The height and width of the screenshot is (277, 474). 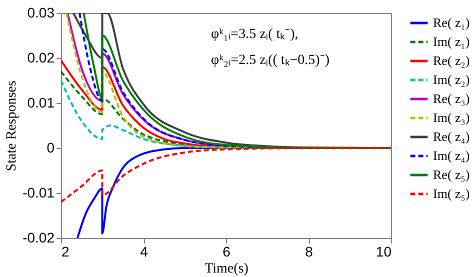 I want to click on legend-label: Re( z₄), so click(x=451, y=136).